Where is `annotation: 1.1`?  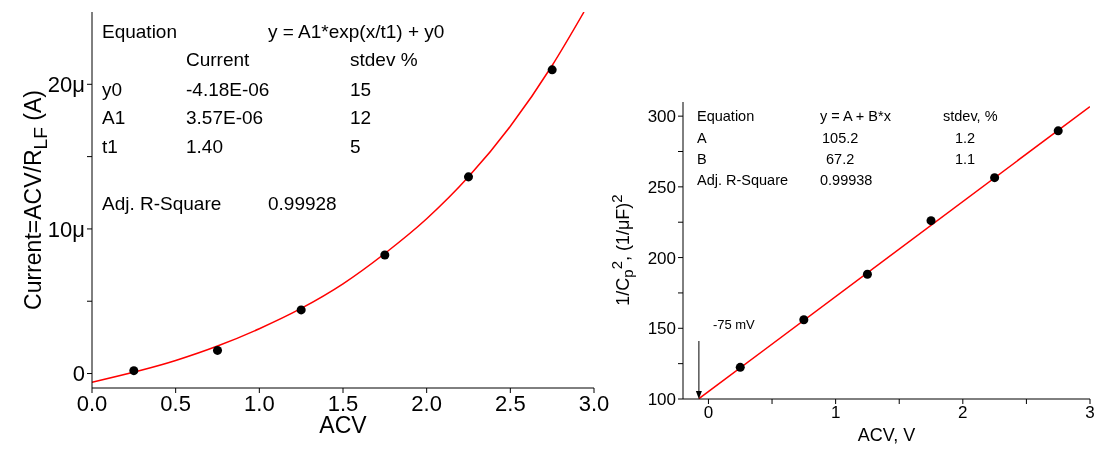 annotation: 1.1 is located at coordinates (965, 159).